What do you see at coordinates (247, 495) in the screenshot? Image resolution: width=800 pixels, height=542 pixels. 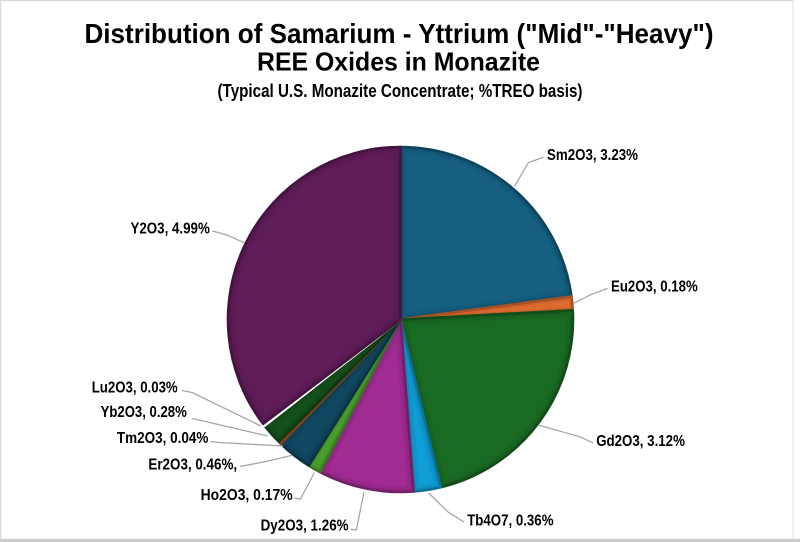 I see `svg-text: Ho2O3, 0.17%` at bounding box center [247, 495].